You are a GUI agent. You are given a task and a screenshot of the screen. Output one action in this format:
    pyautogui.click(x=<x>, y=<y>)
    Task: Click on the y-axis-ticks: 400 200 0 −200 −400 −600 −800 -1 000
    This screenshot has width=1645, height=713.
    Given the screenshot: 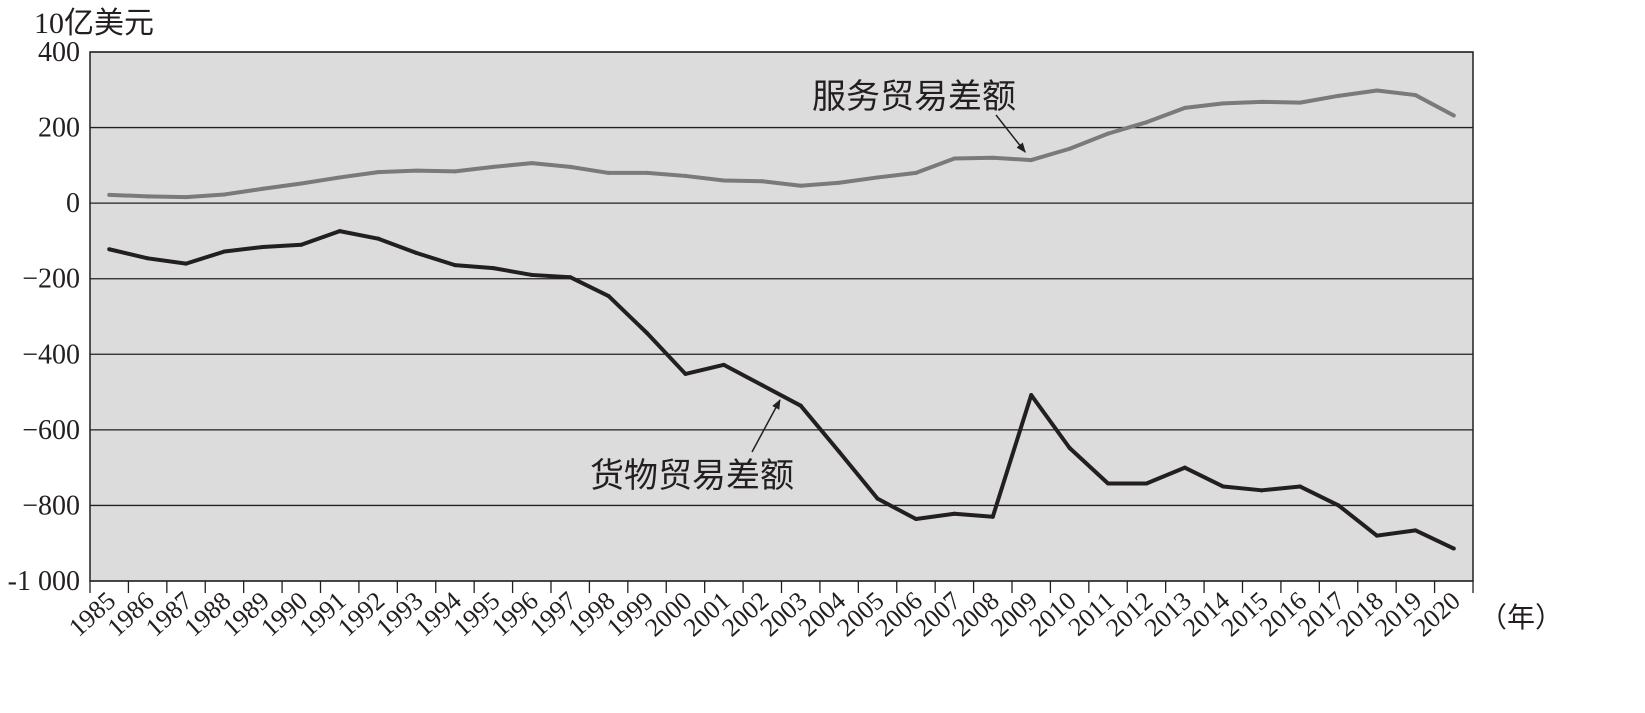 What is the action you would take?
    pyautogui.click(x=44, y=317)
    